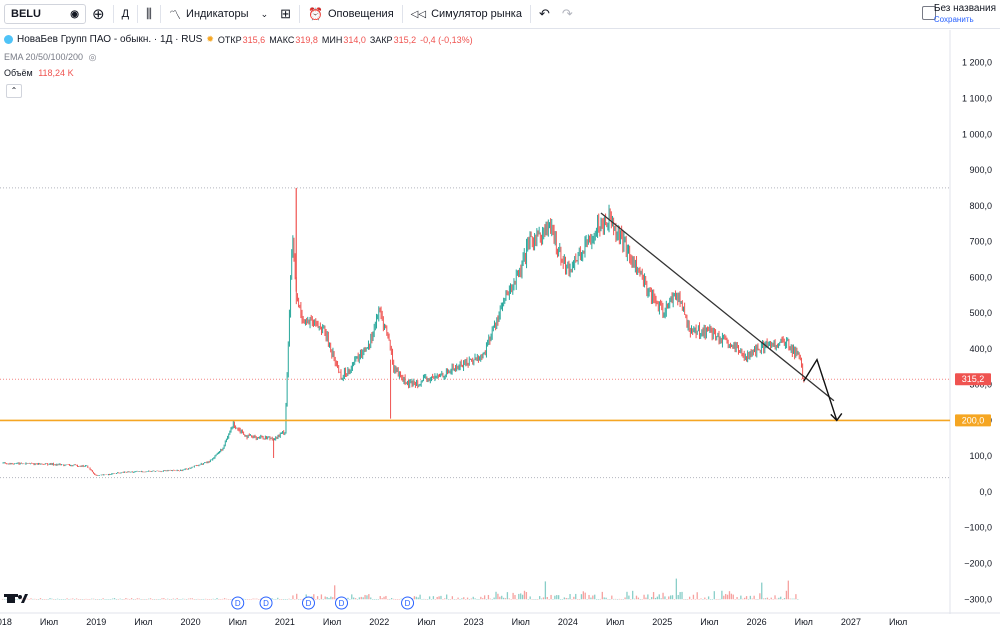 This screenshot has width=1000, height=634. I want to click on ema-legend: EMA 20/50/100/200 ◎, so click(50, 57).